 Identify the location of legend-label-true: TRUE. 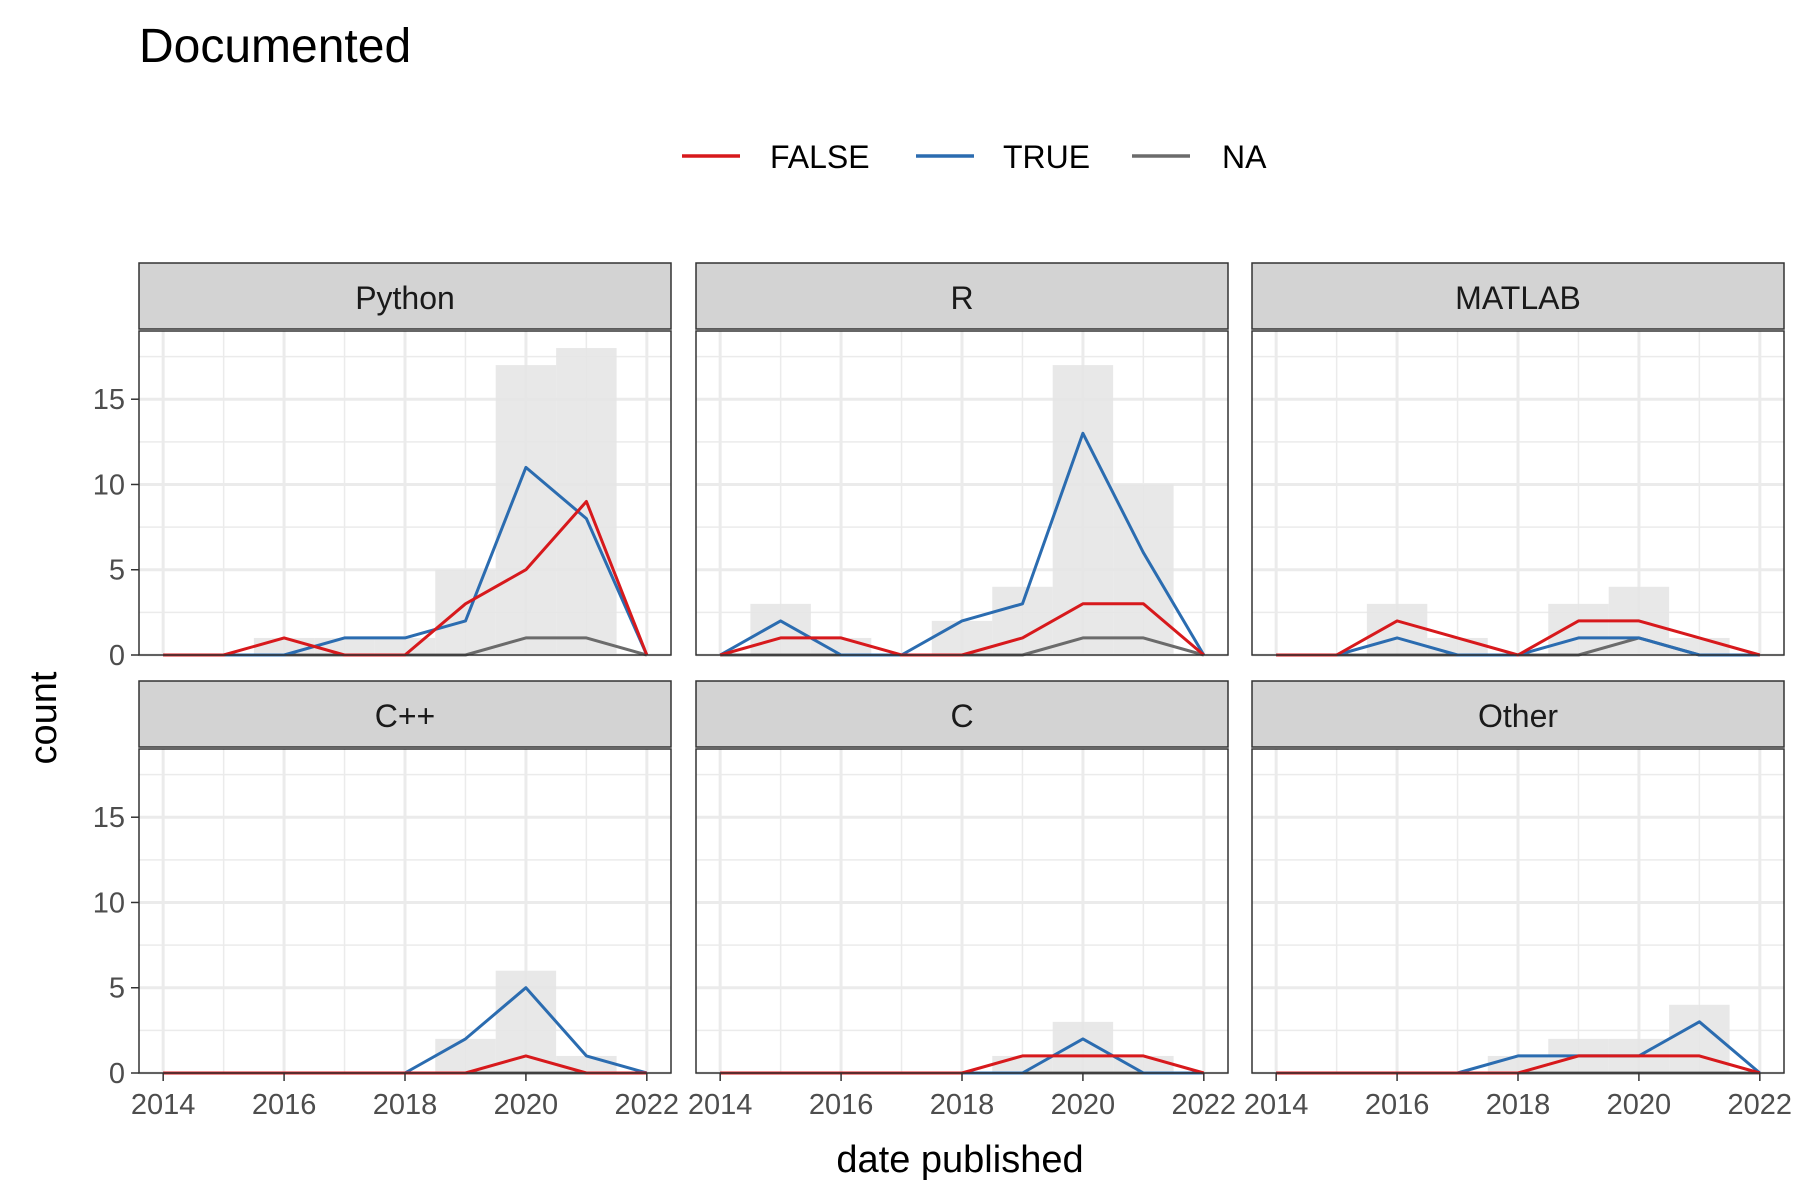
(1046, 157).